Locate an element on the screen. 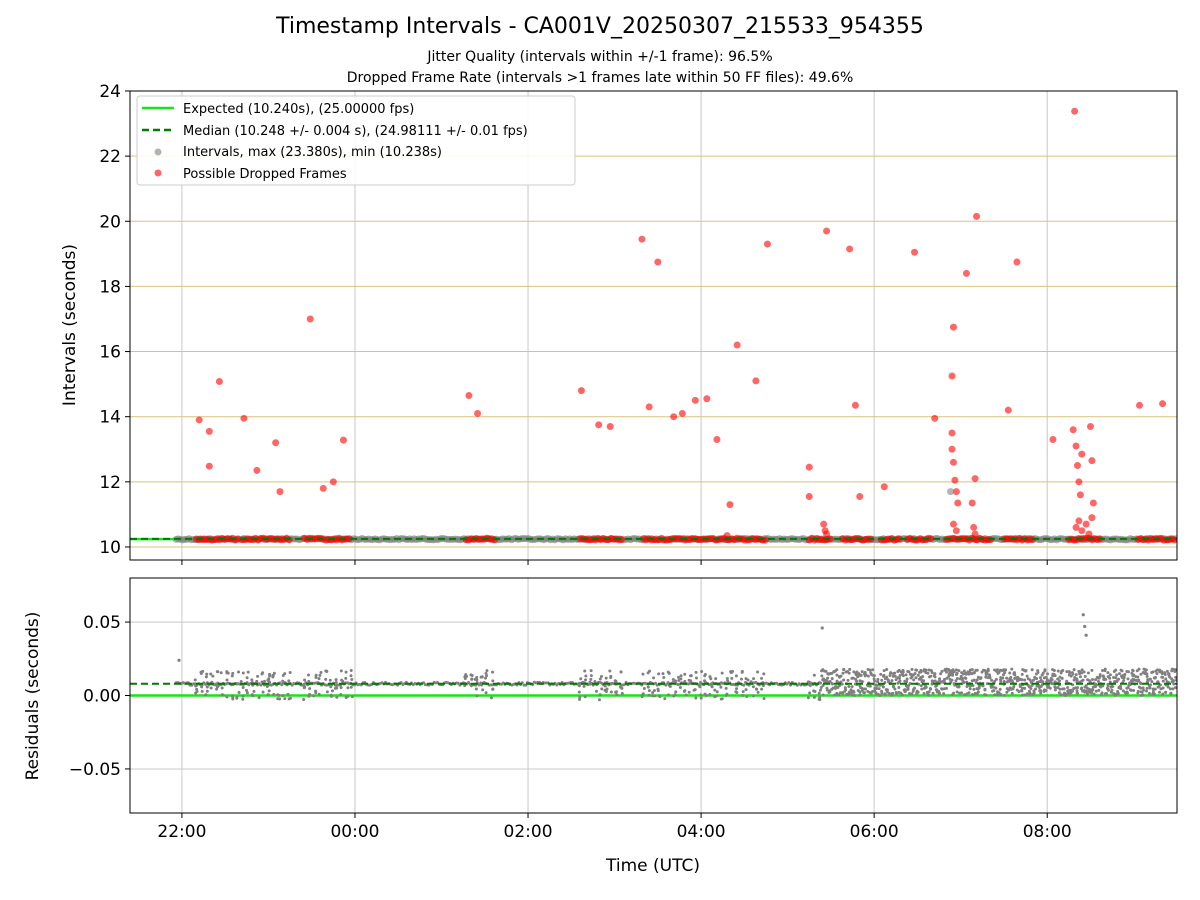 The width and height of the screenshot is (1200, 900). x-tick-label: 02:00 is located at coordinates (528, 832).